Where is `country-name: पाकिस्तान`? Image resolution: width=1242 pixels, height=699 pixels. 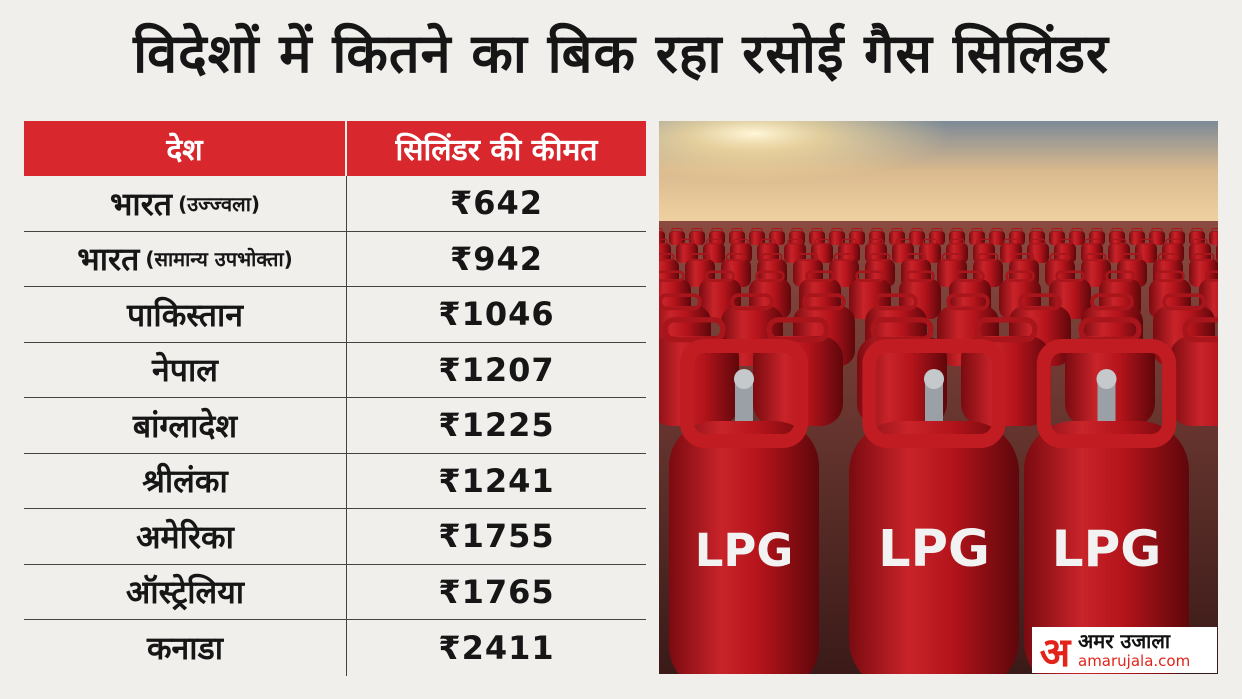
country-name: पाकिस्तान is located at coordinates (185, 314).